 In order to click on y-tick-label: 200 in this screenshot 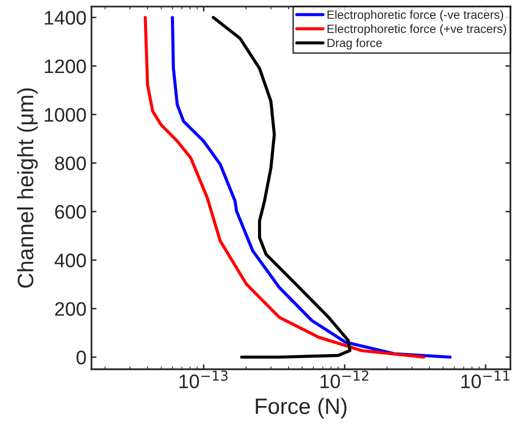, I will do `click(70, 309)`.